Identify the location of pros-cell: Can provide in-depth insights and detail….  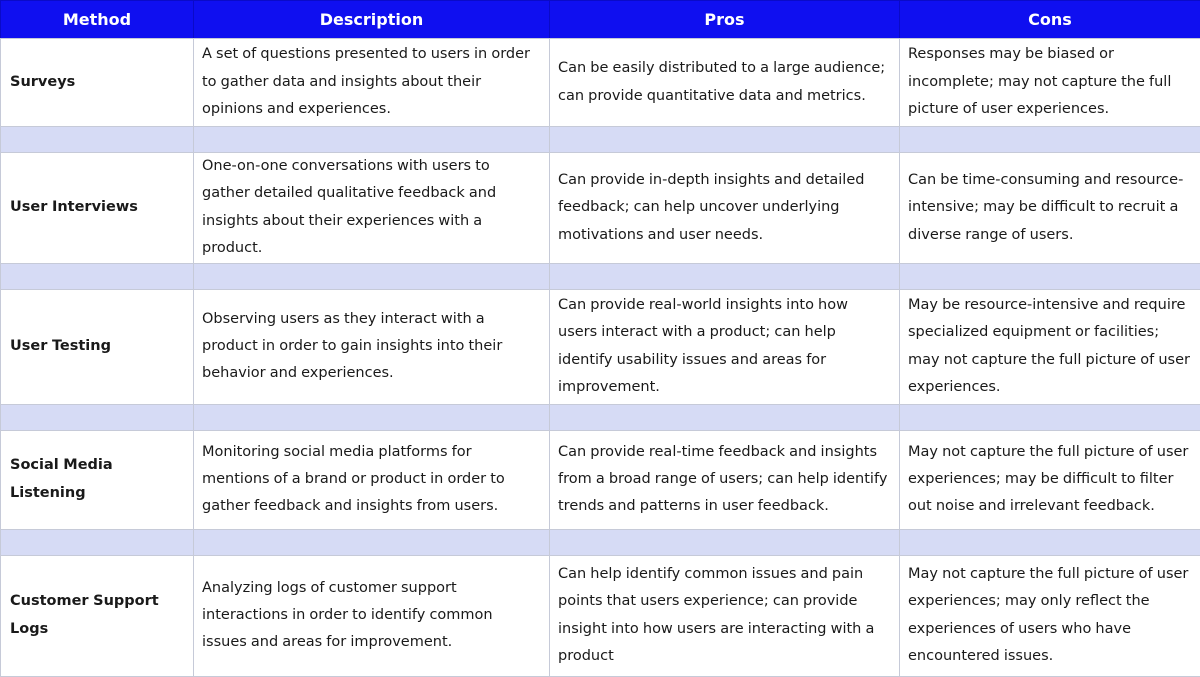
(725, 208).